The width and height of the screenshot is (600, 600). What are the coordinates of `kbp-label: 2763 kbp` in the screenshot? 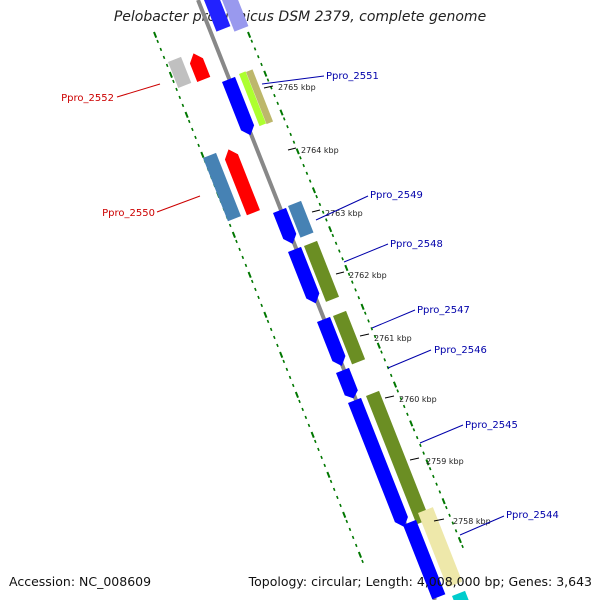 It's located at (344, 213).